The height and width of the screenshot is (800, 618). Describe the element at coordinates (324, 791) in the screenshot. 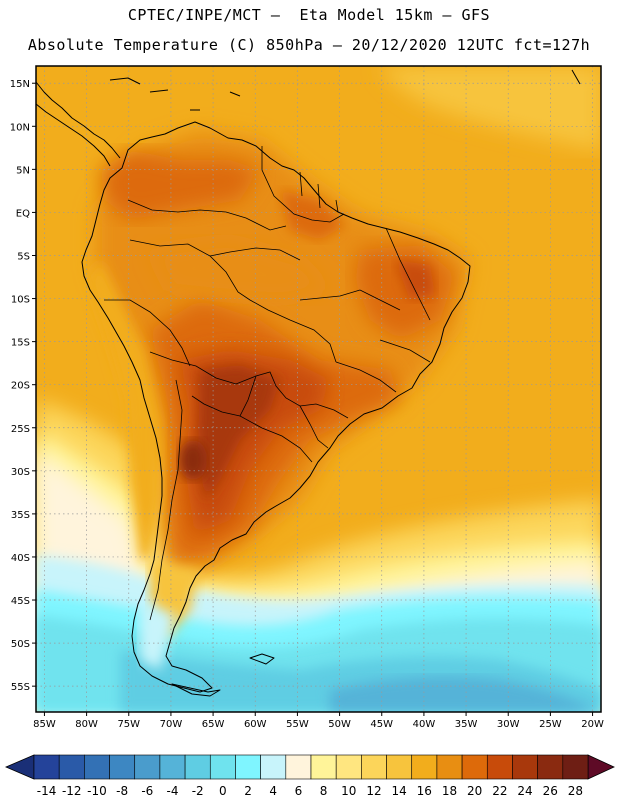

I see `colorbar-label: 8` at that location.